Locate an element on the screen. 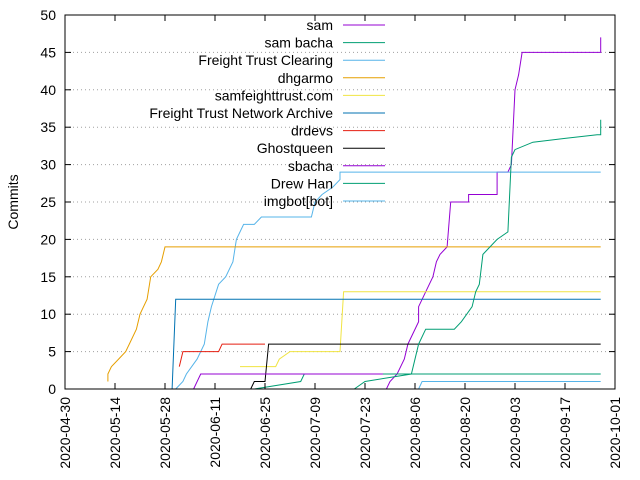  legend-label: sam is located at coordinates (320, 25).